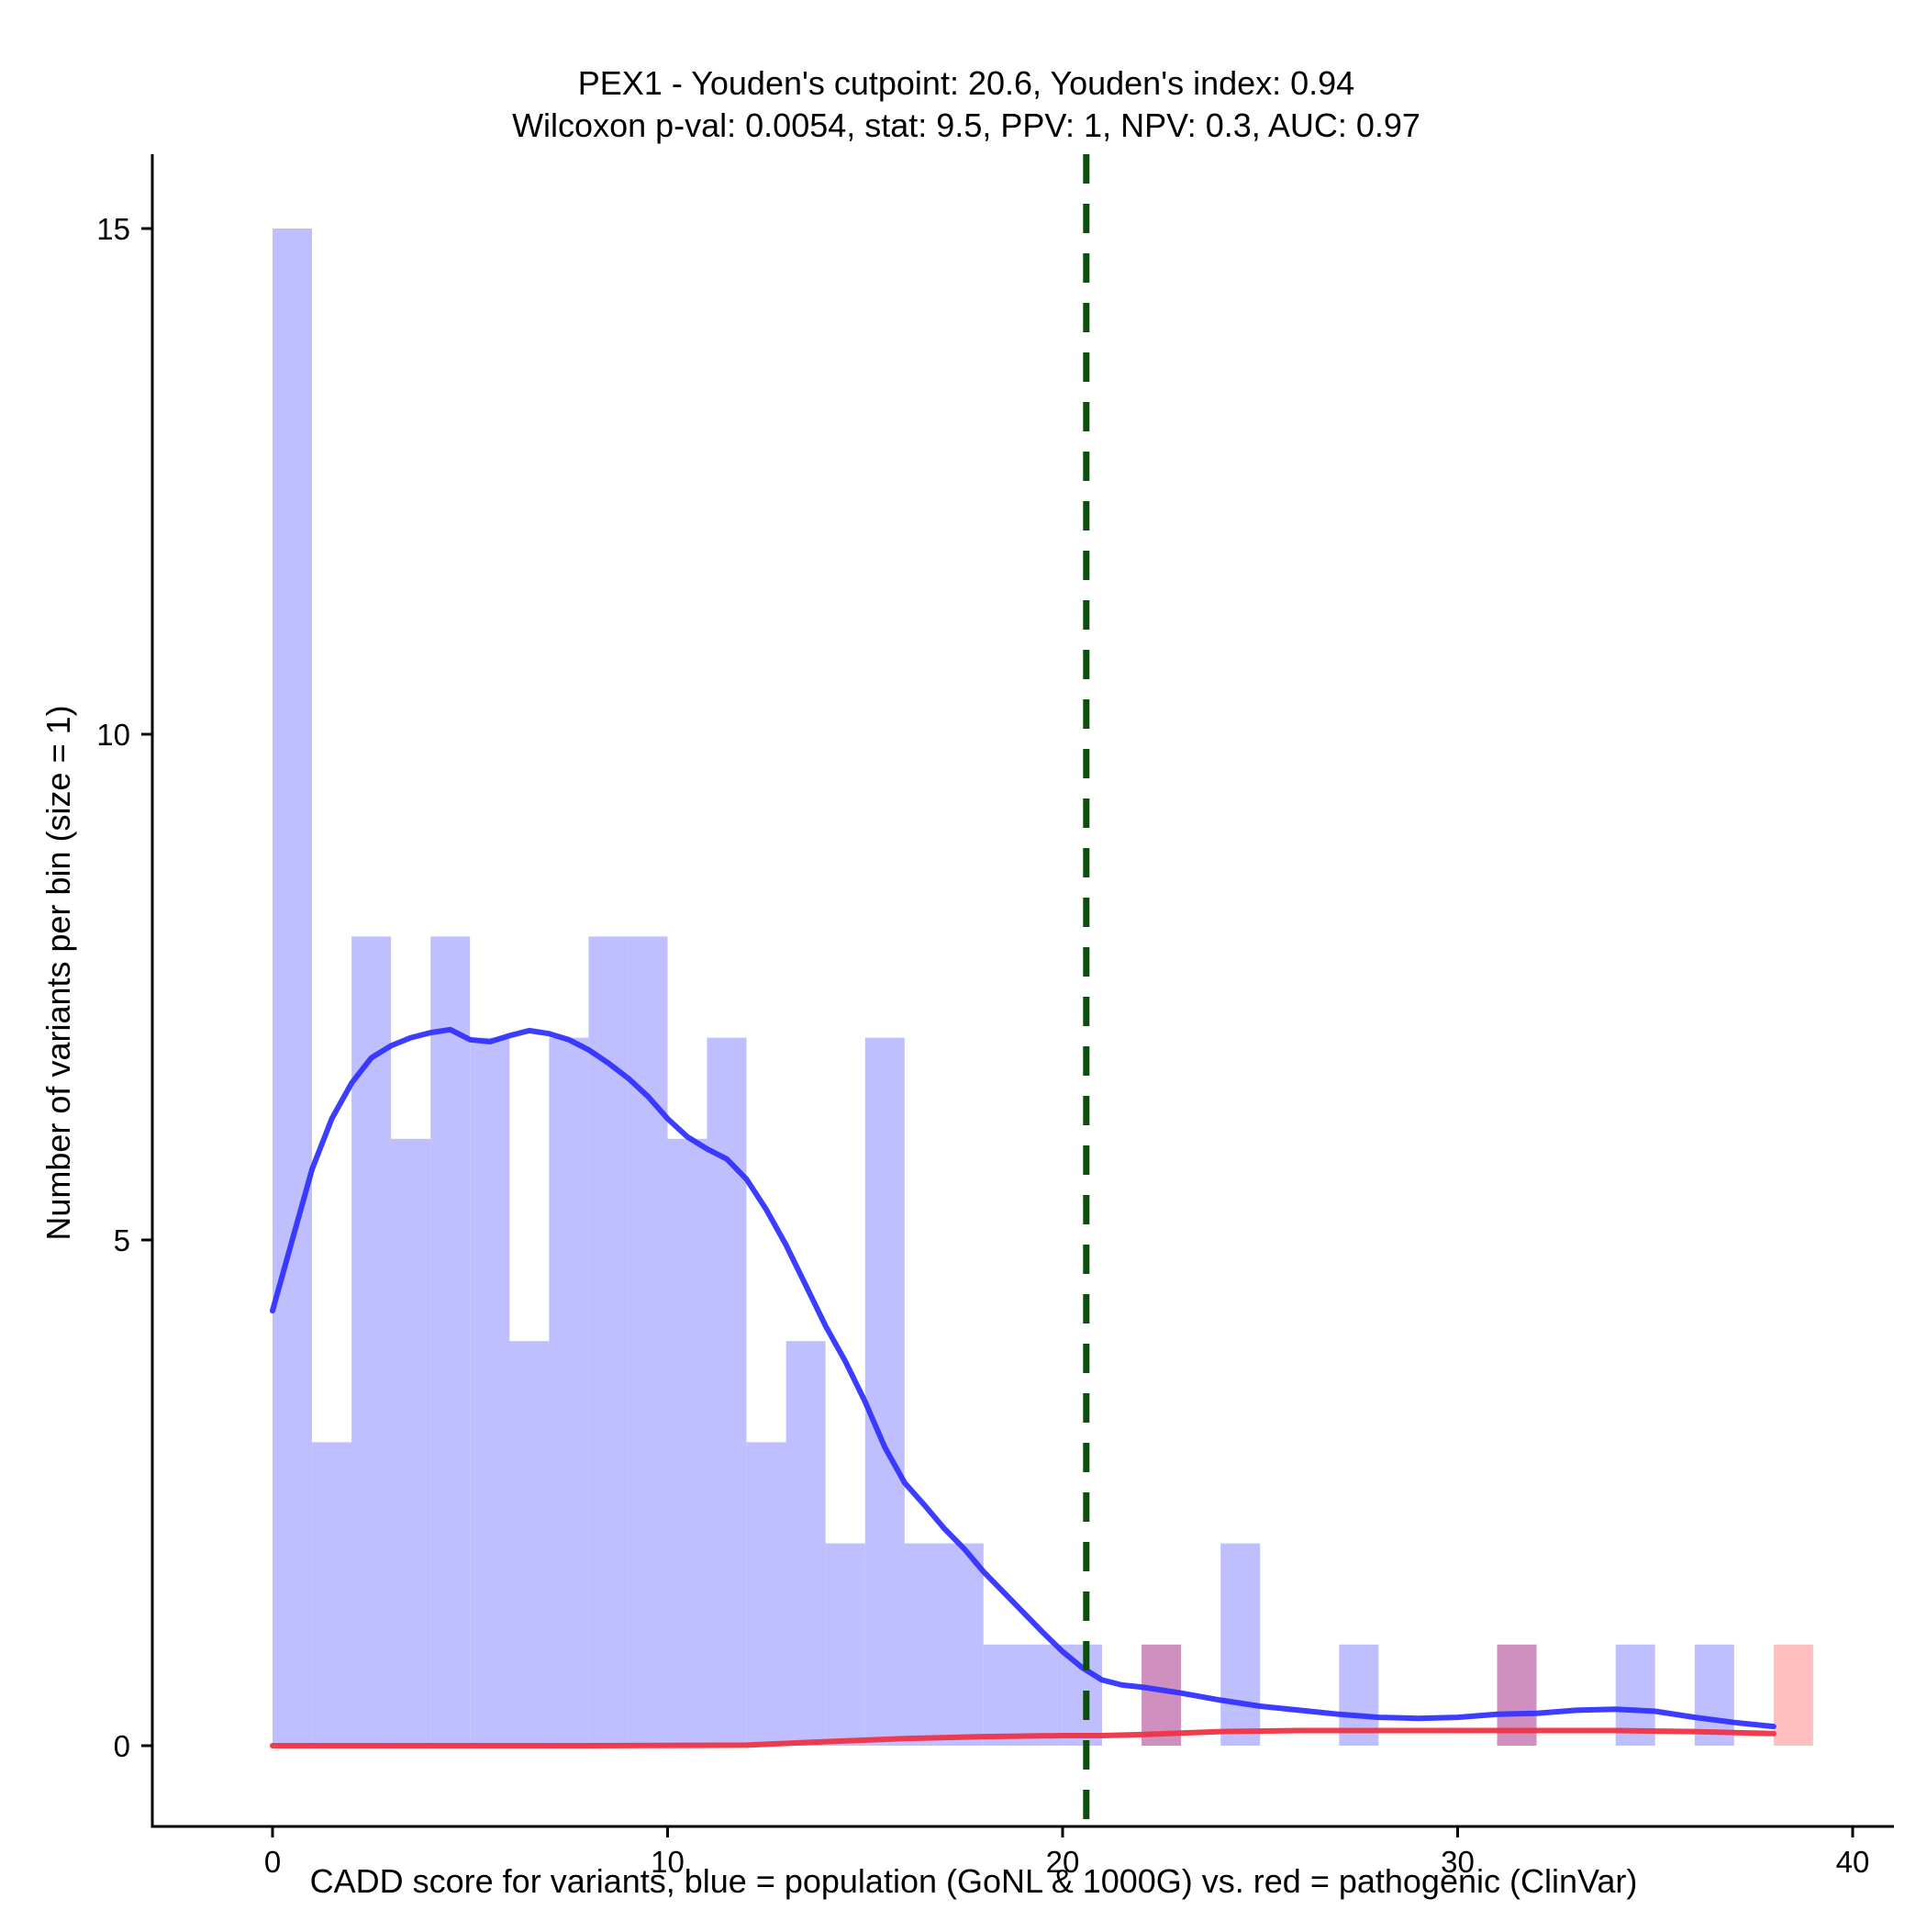 This screenshot has height=1932, width=1927. Describe the element at coordinates (113, 735) in the screenshot. I see `y-tick-label-10: 10` at that location.